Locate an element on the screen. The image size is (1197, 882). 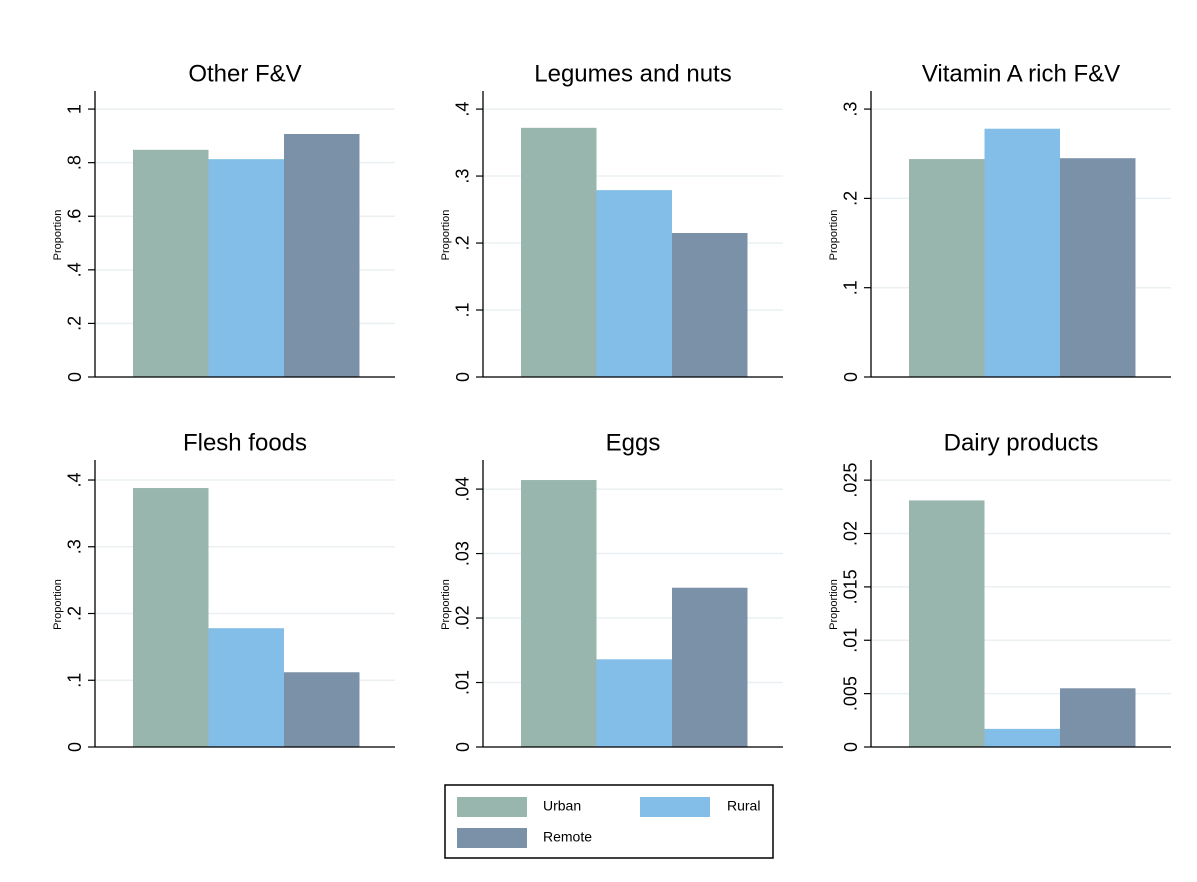
y-tick-label: .03 is located at coordinates (463, 553).